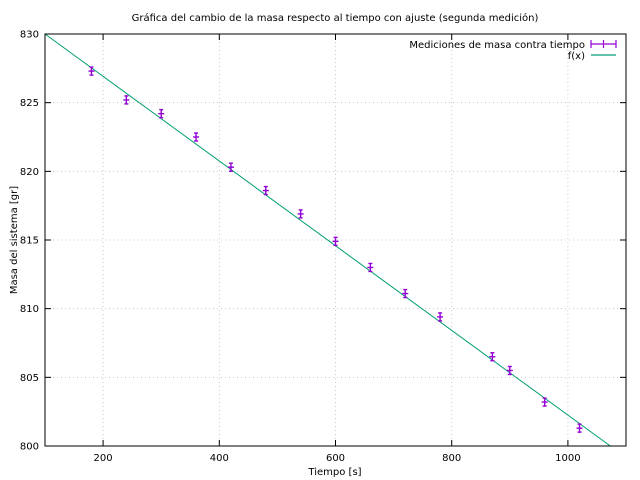  Describe the element at coordinates (29, 172) in the screenshot. I see `y-tick-label: 820` at that location.